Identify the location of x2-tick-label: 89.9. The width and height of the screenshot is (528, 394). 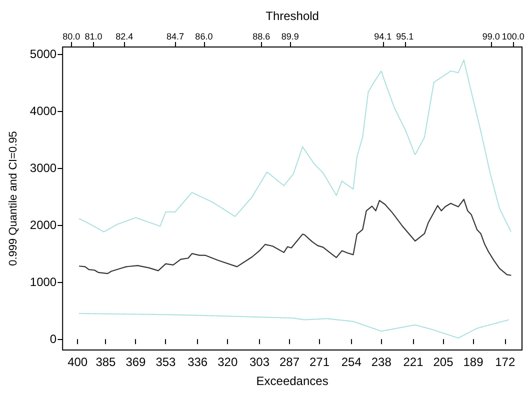
(290, 37).